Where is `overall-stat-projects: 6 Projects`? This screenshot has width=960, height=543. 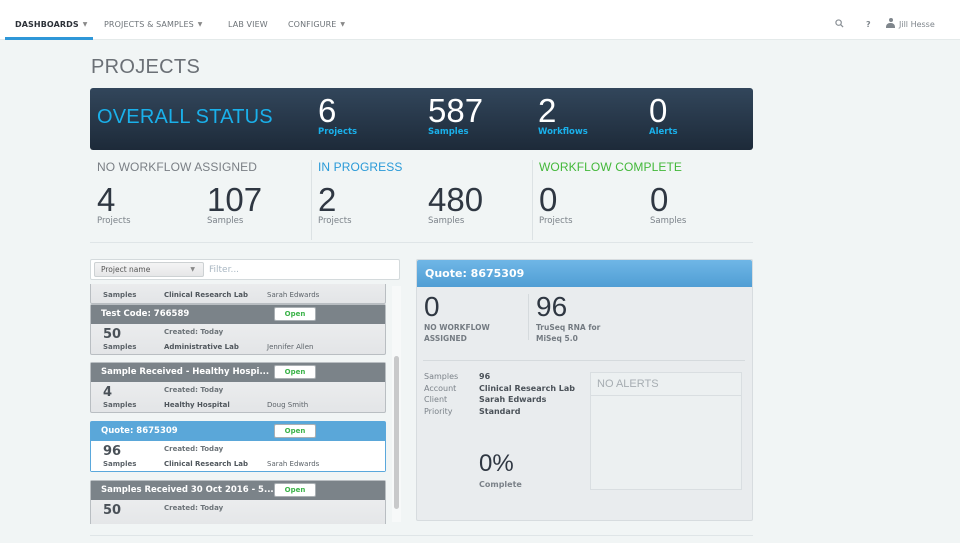
overall-stat-projects: 6 Projects is located at coordinates (337, 114).